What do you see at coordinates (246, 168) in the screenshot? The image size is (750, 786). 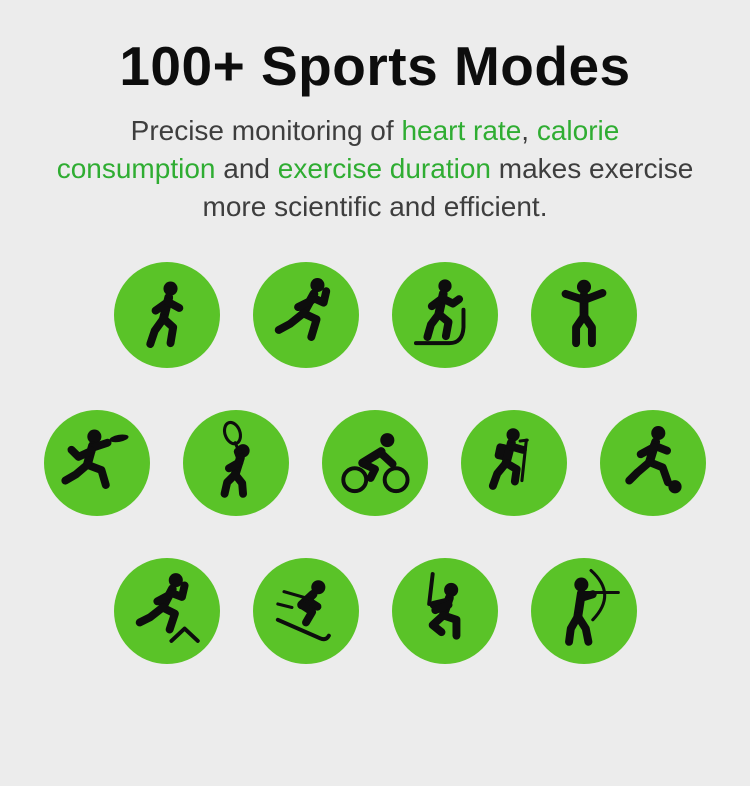 I see `description-segment: and` at bounding box center [246, 168].